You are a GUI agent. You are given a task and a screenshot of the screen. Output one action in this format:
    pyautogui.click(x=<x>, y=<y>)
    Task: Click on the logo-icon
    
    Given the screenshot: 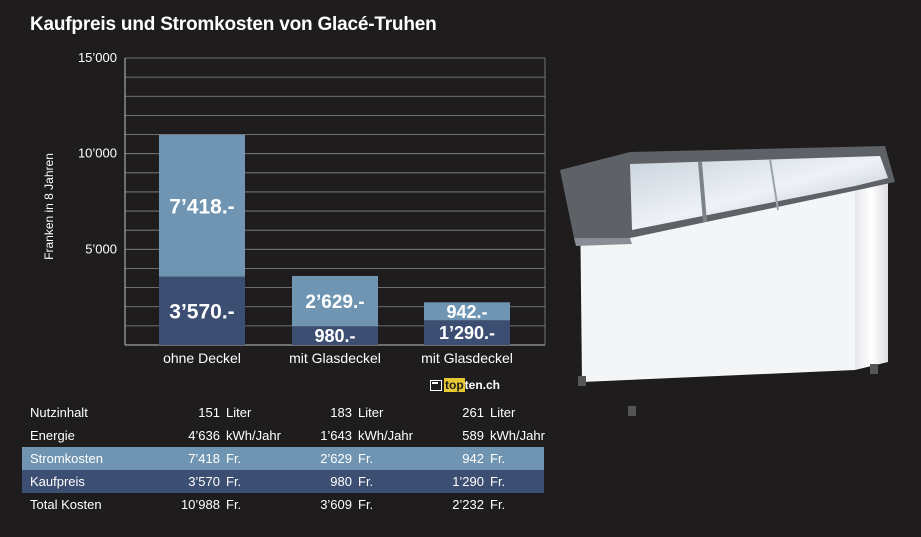 What is the action you would take?
    pyautogui.click(x=436, y=385)
    